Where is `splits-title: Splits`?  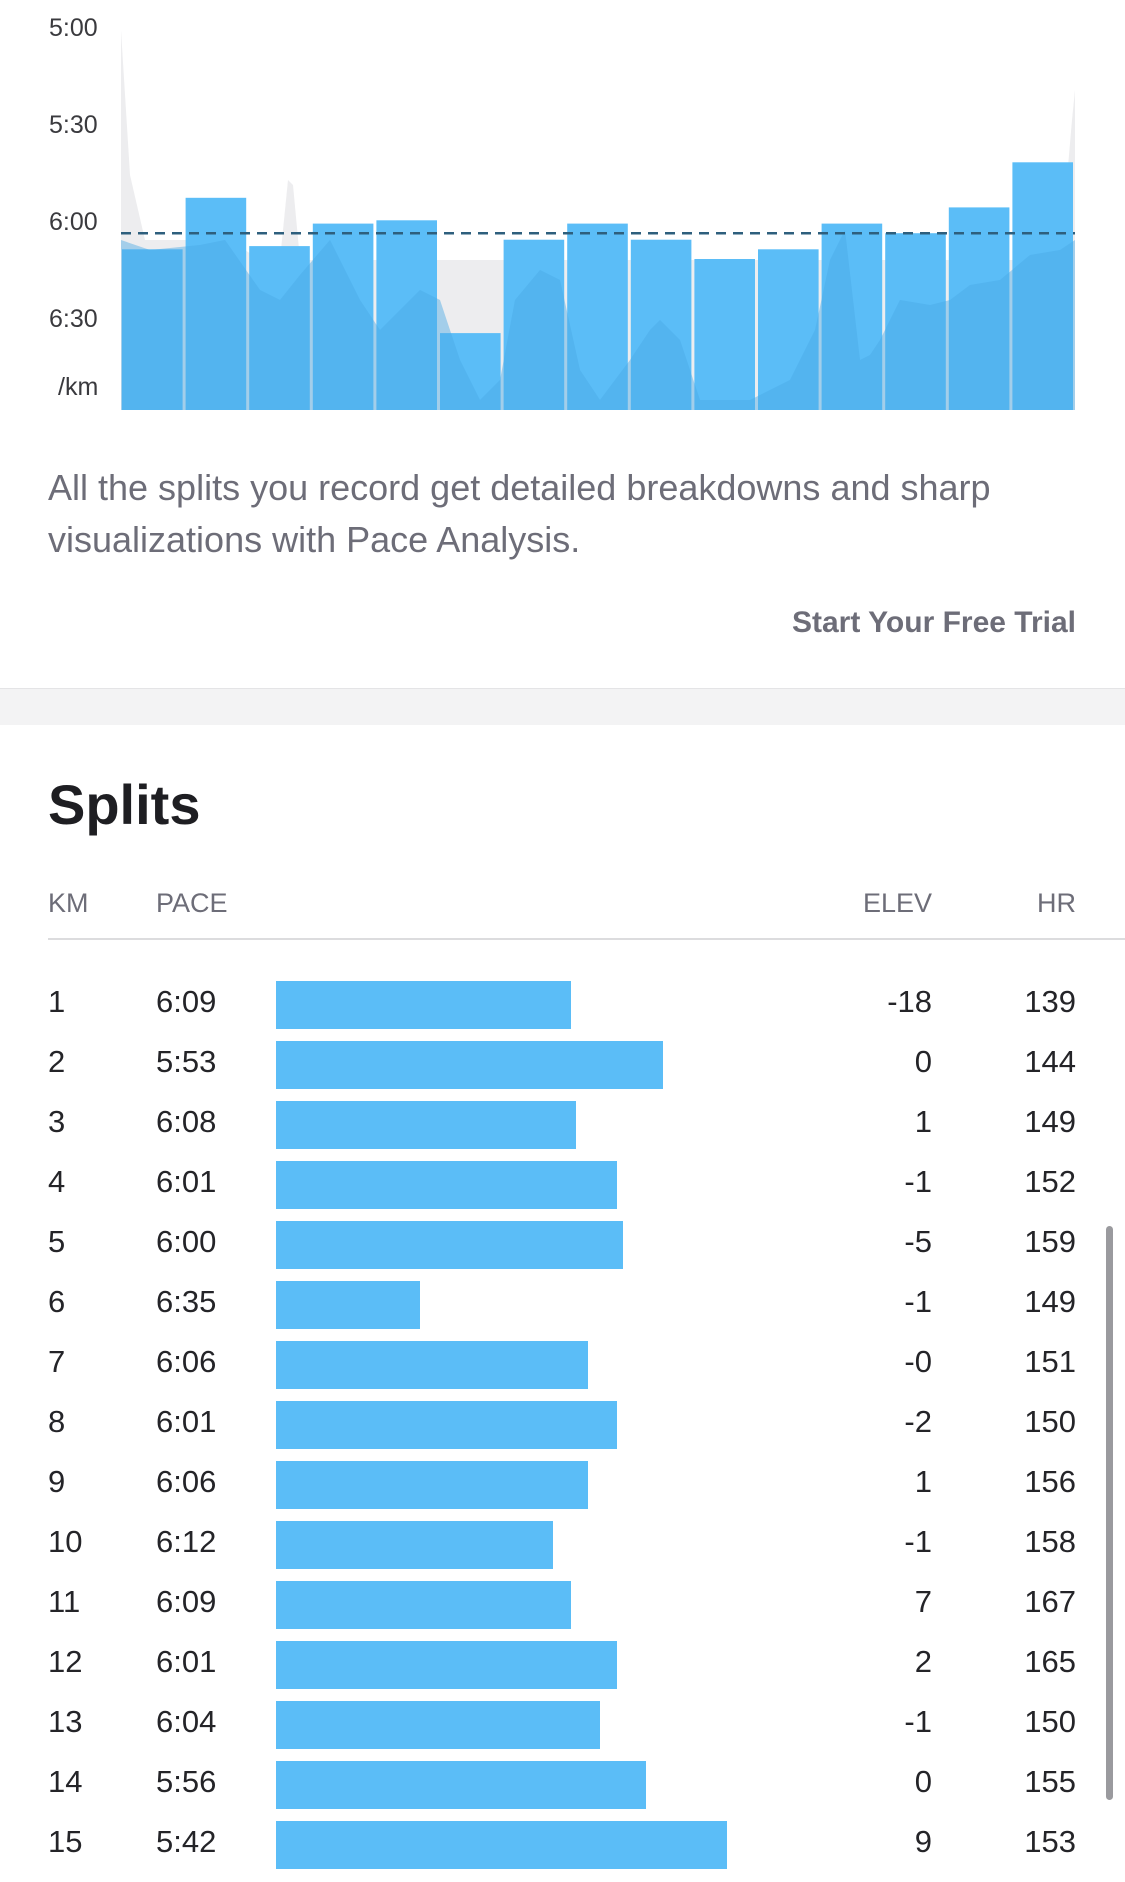
splits-title: Splits is located at coordinates (124, 804).